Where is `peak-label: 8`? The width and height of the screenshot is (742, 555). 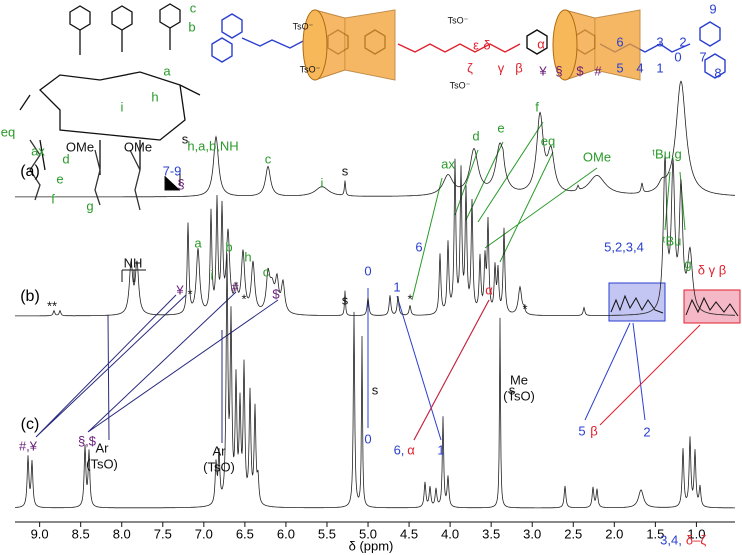
peak-label: 8 is located at coordinates (717, 72).